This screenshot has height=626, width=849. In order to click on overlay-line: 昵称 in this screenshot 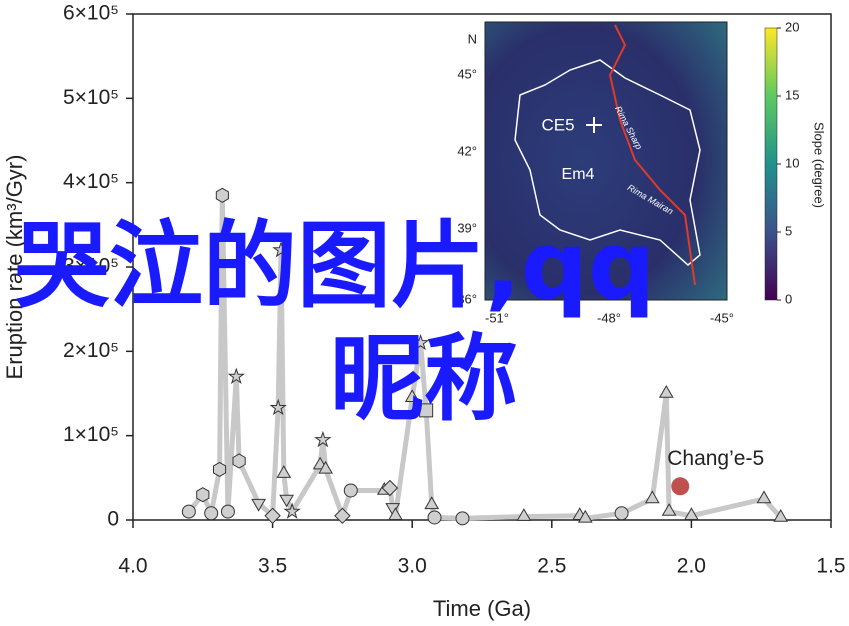, I will do `click(424, 379)`.